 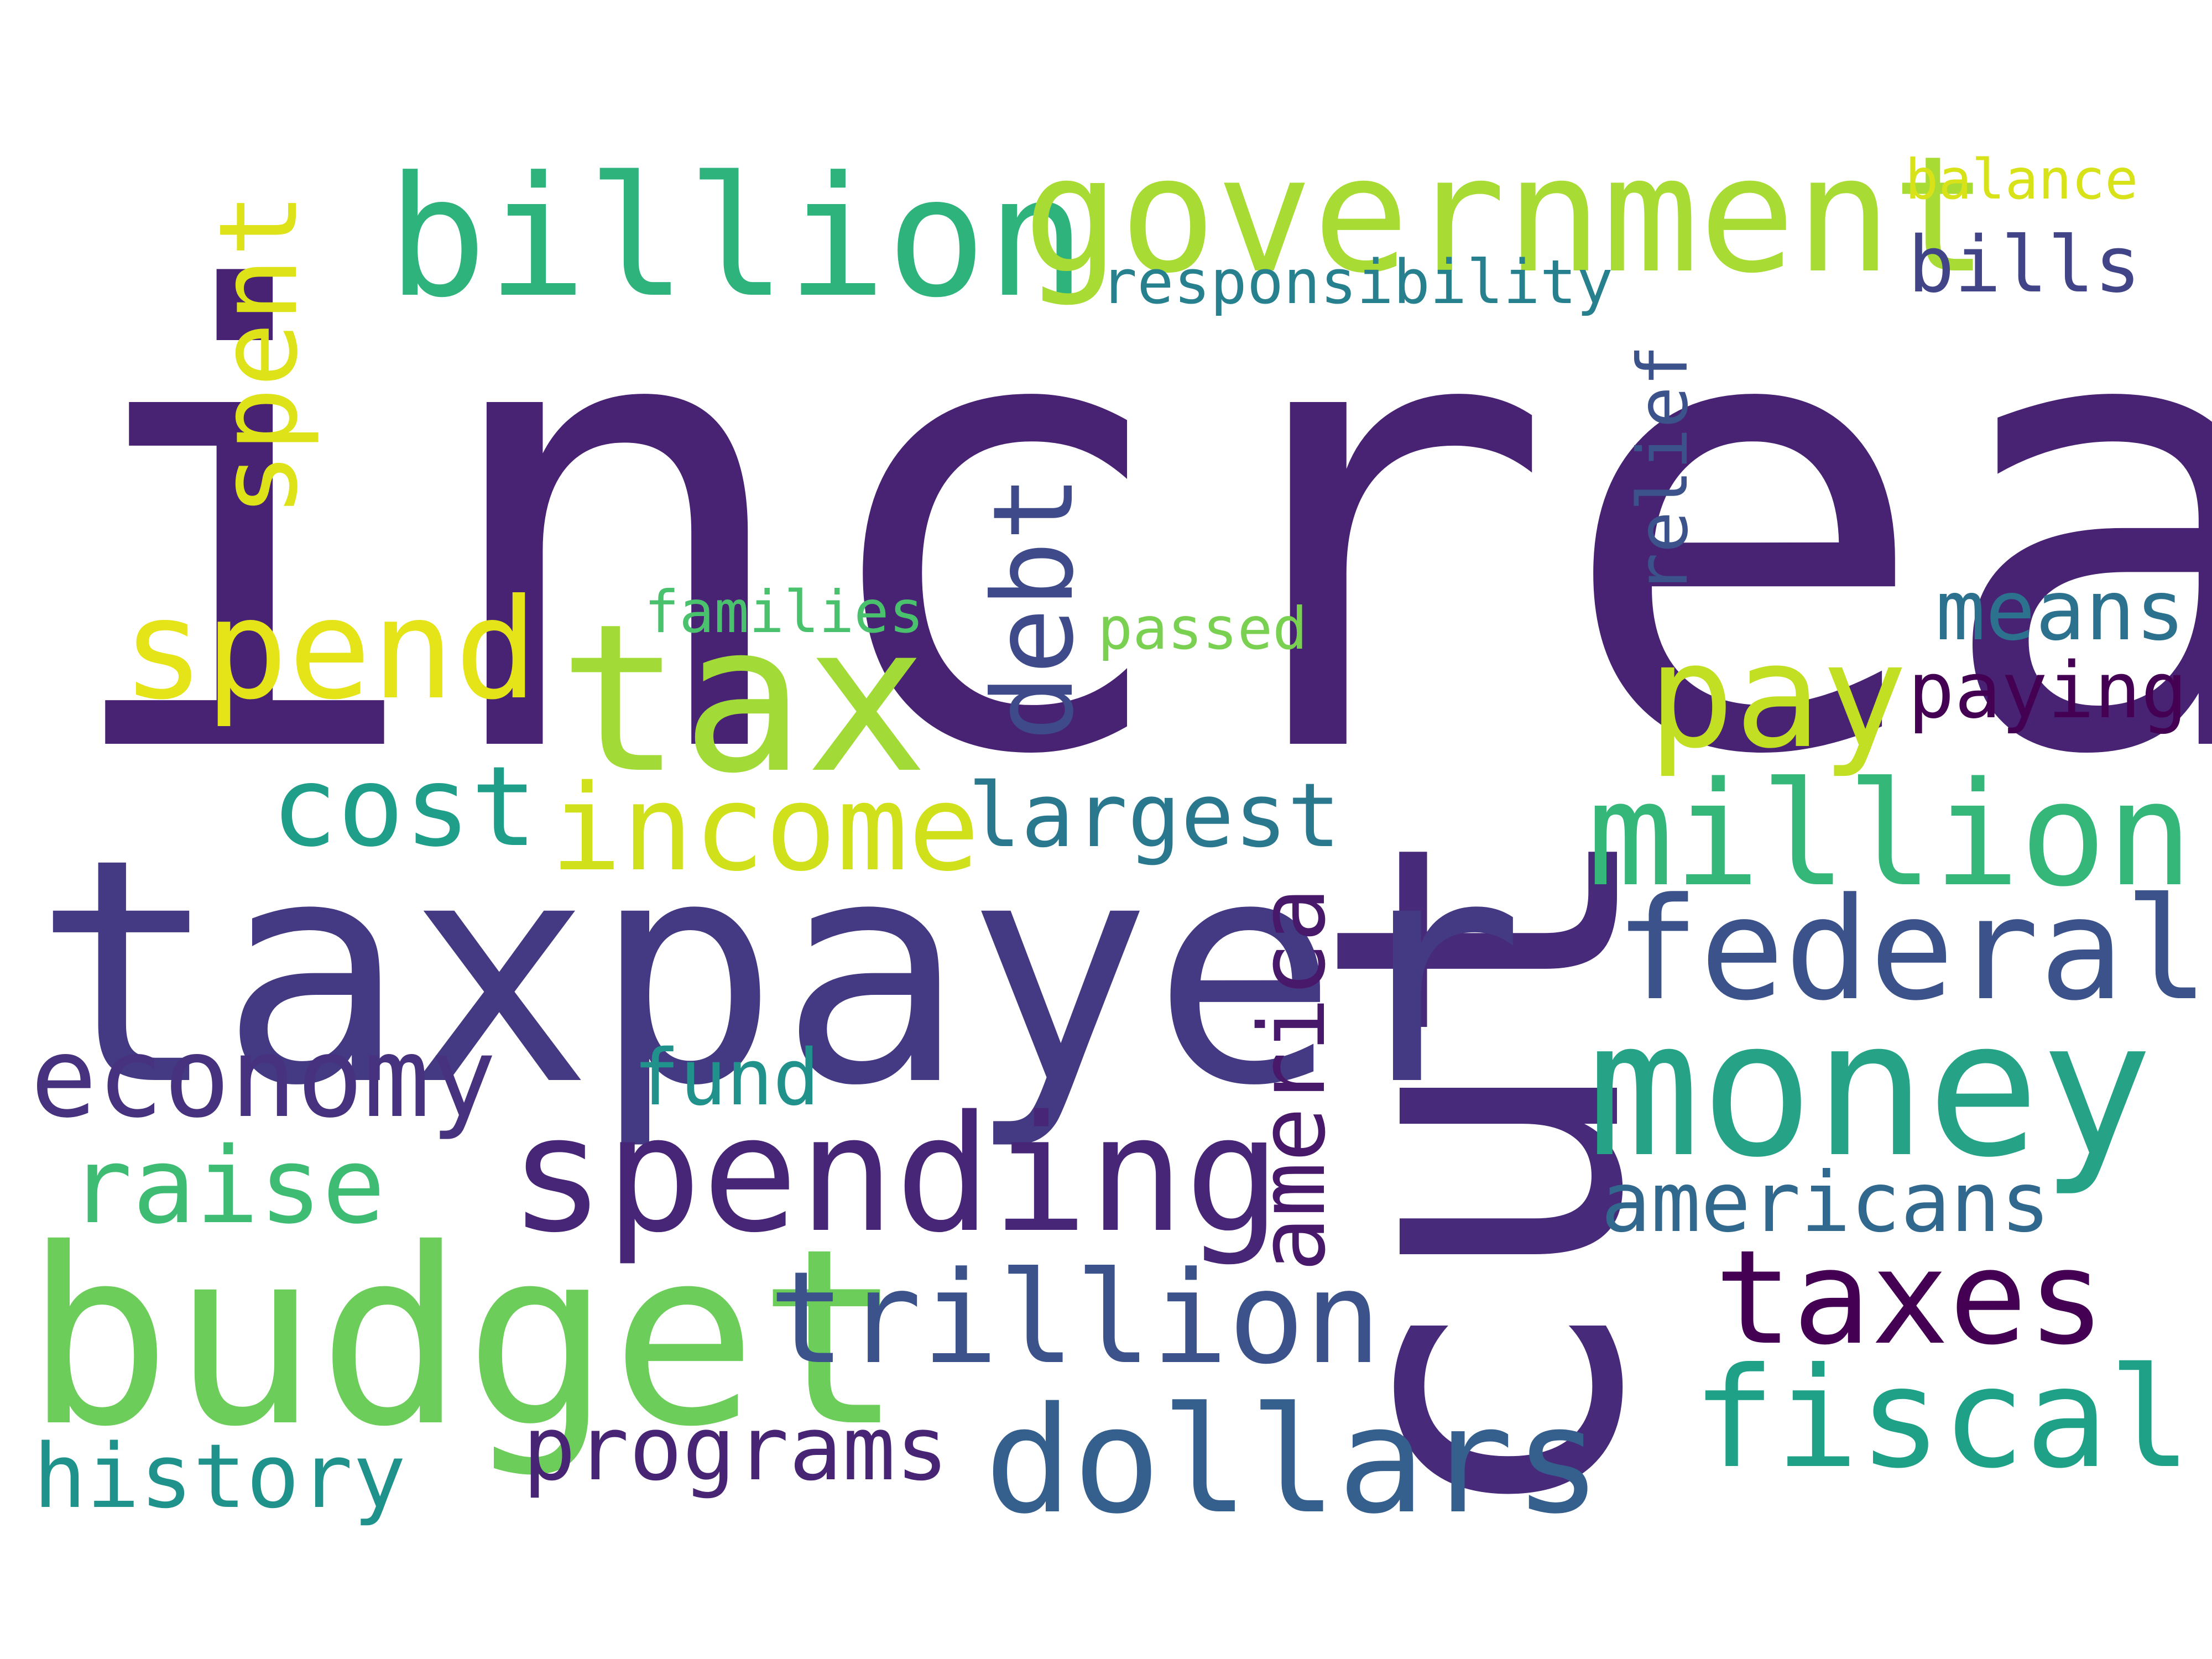 What do you see at coordinates (895, 1175) in the screenshot?
I see `word-spending: spending` at bounding box center [895, 1175].